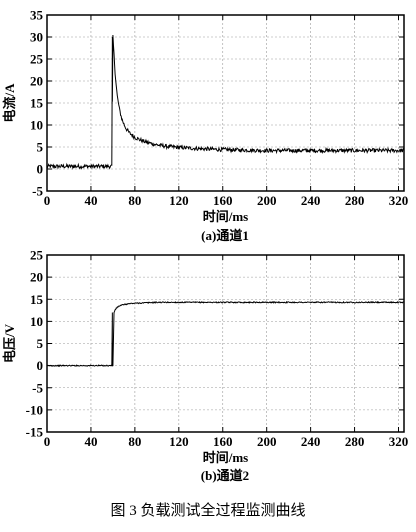 The width and height of the screenshot is (416, 532). I want to click on chart-a-ytick-label-3: 10, so click(36, 125).